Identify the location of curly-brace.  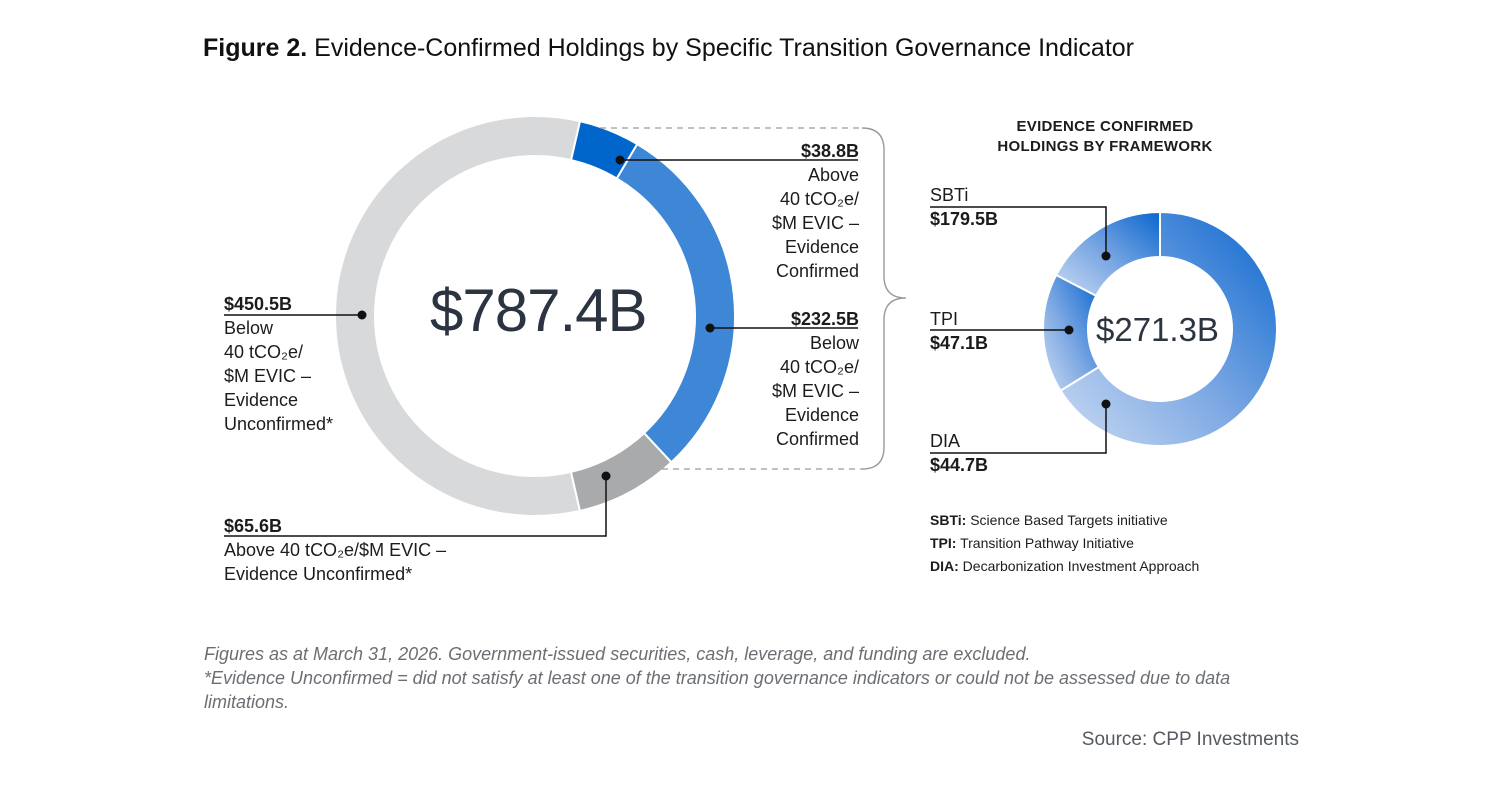
(884, 298).